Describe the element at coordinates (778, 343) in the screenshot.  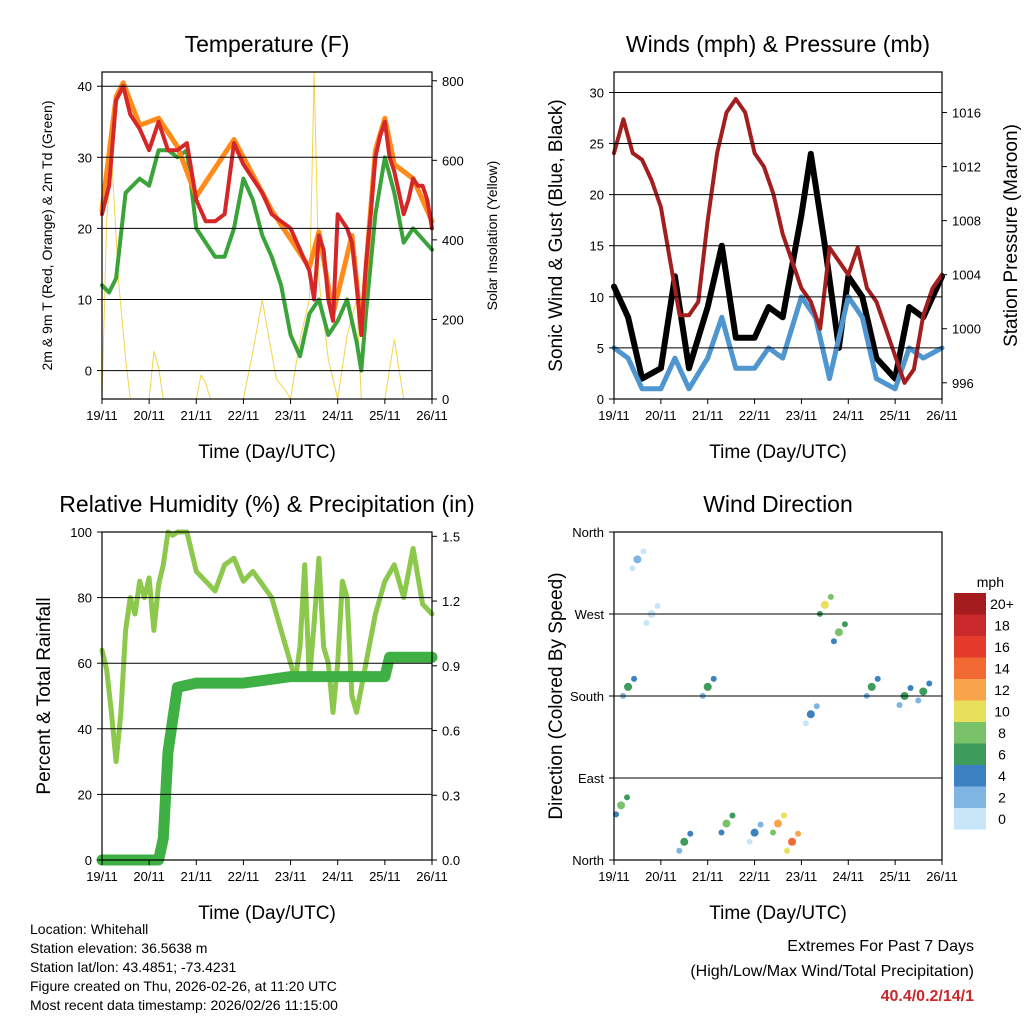
I see `series-line-sonic-wind` at that location.